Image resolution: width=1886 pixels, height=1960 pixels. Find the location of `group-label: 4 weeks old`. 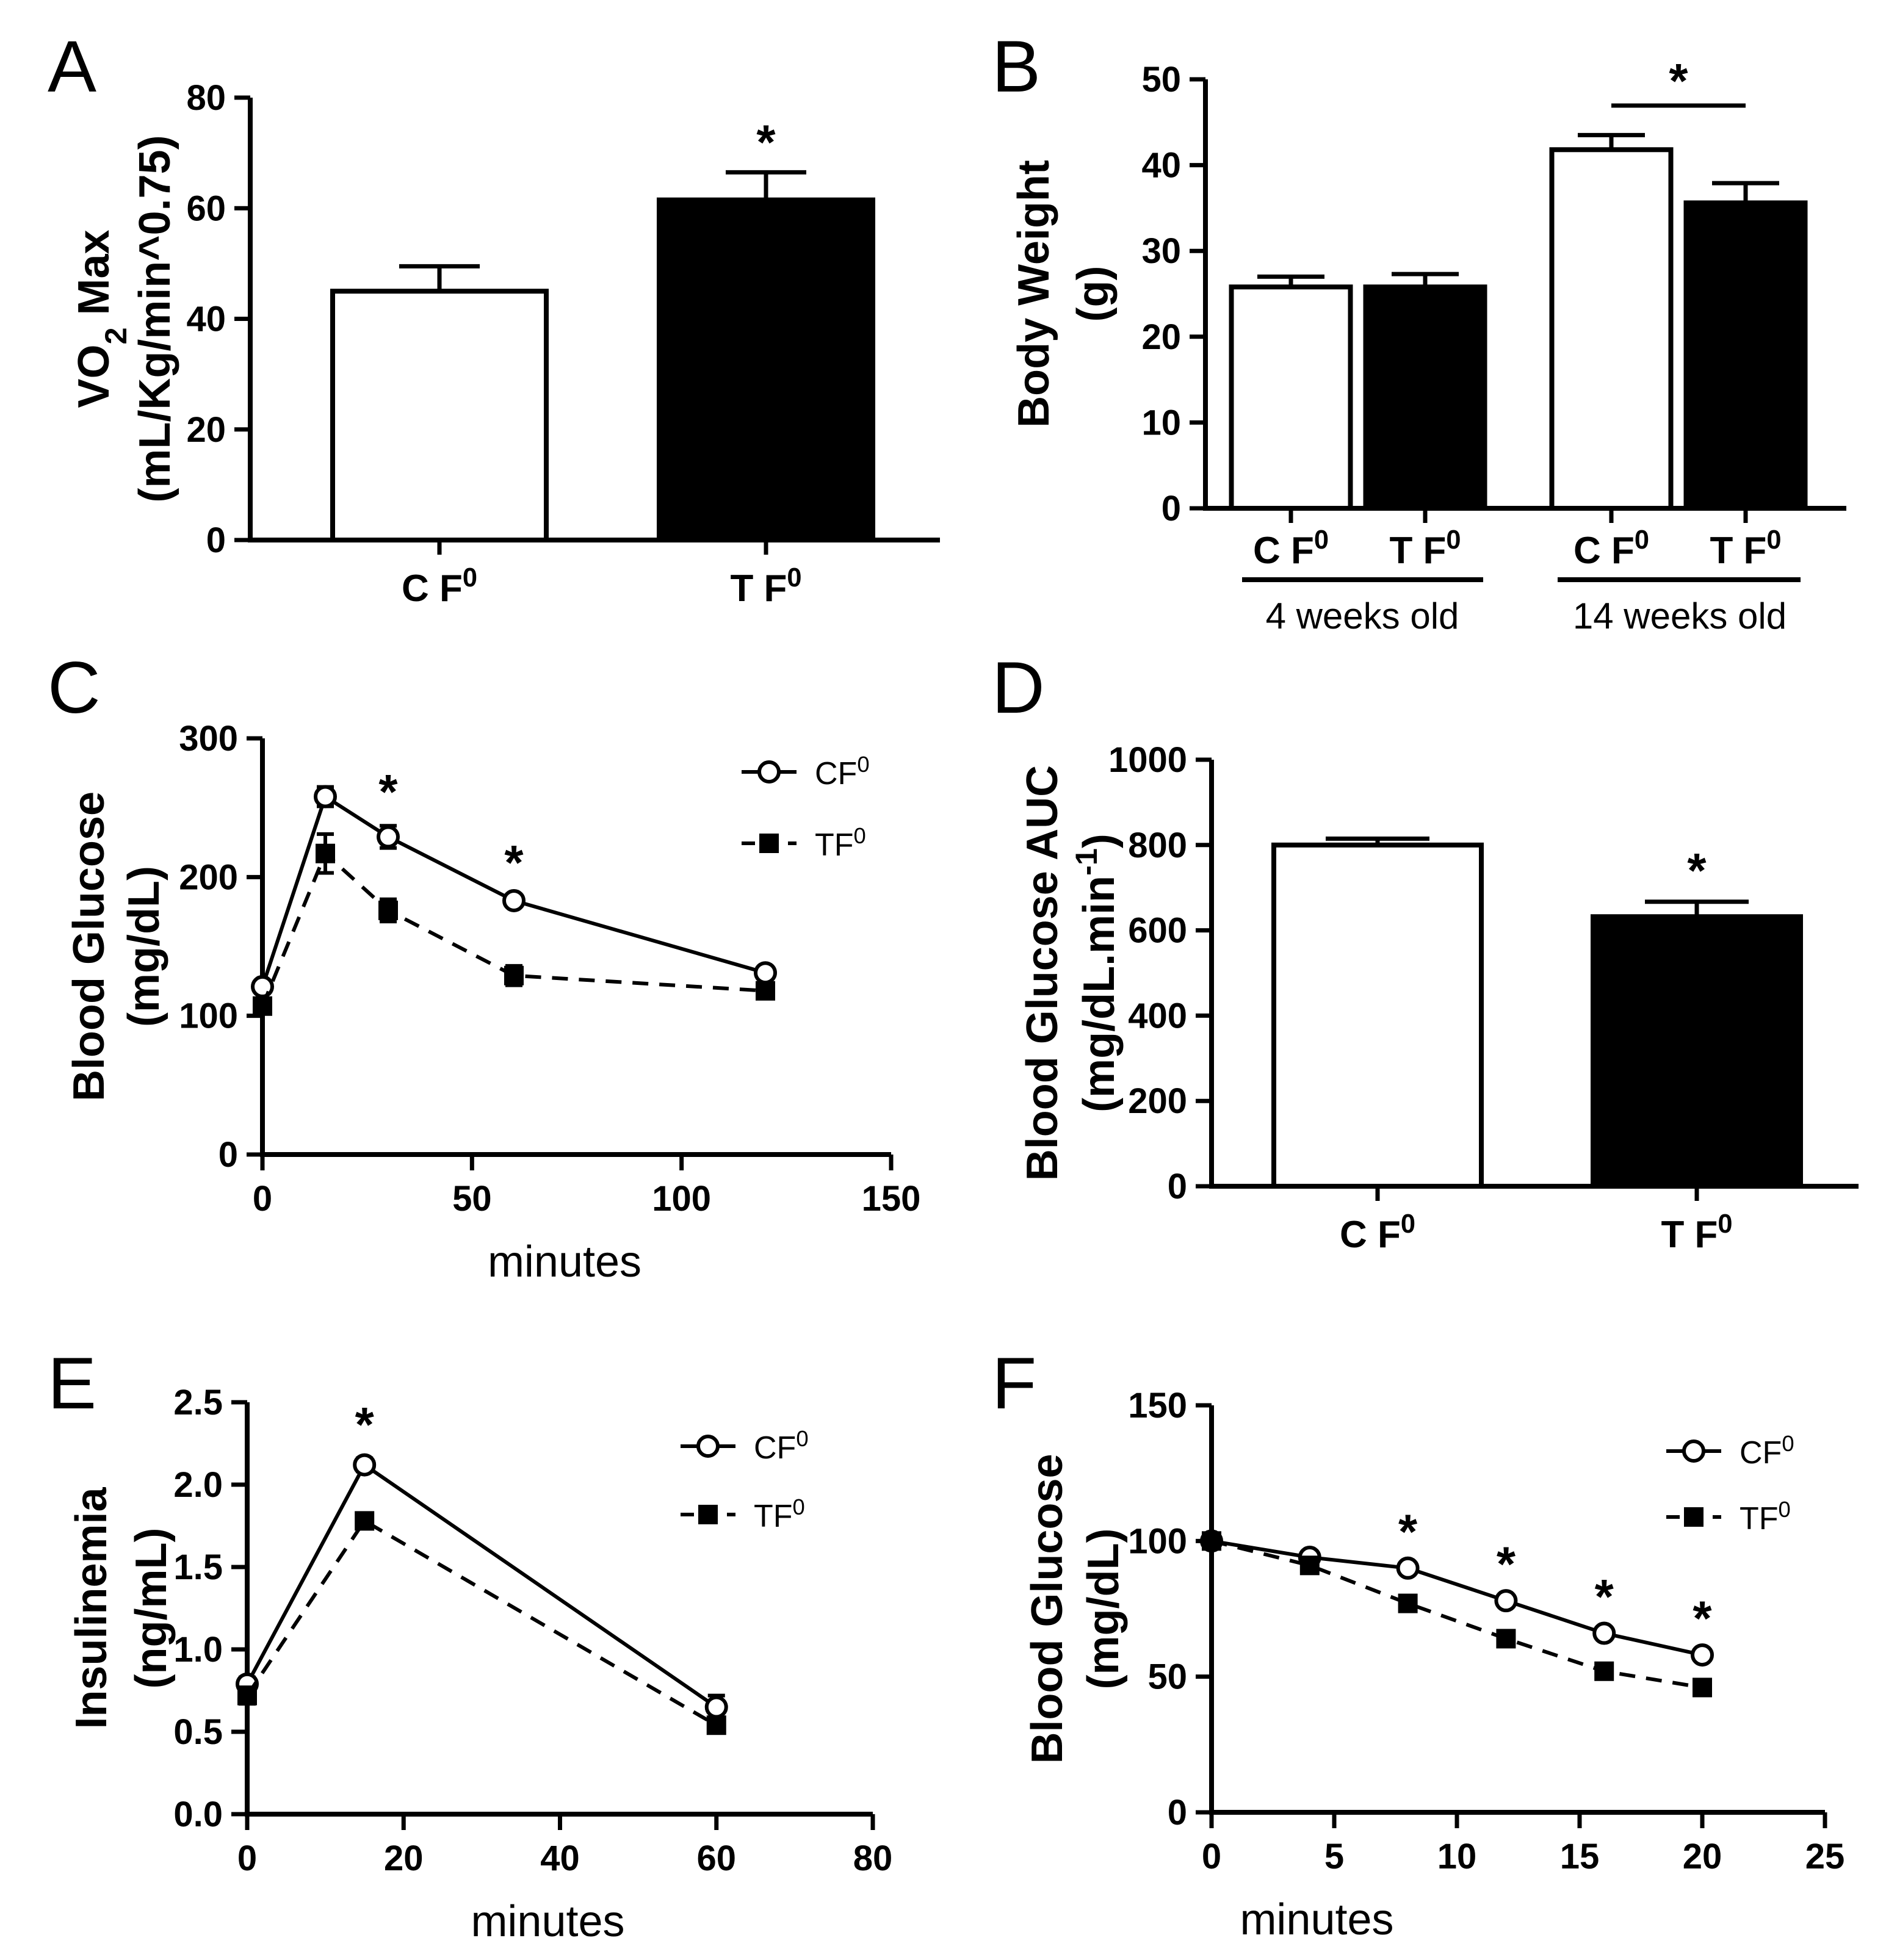

group-label: 4 weeks old is located at coordinates (1362, 616).